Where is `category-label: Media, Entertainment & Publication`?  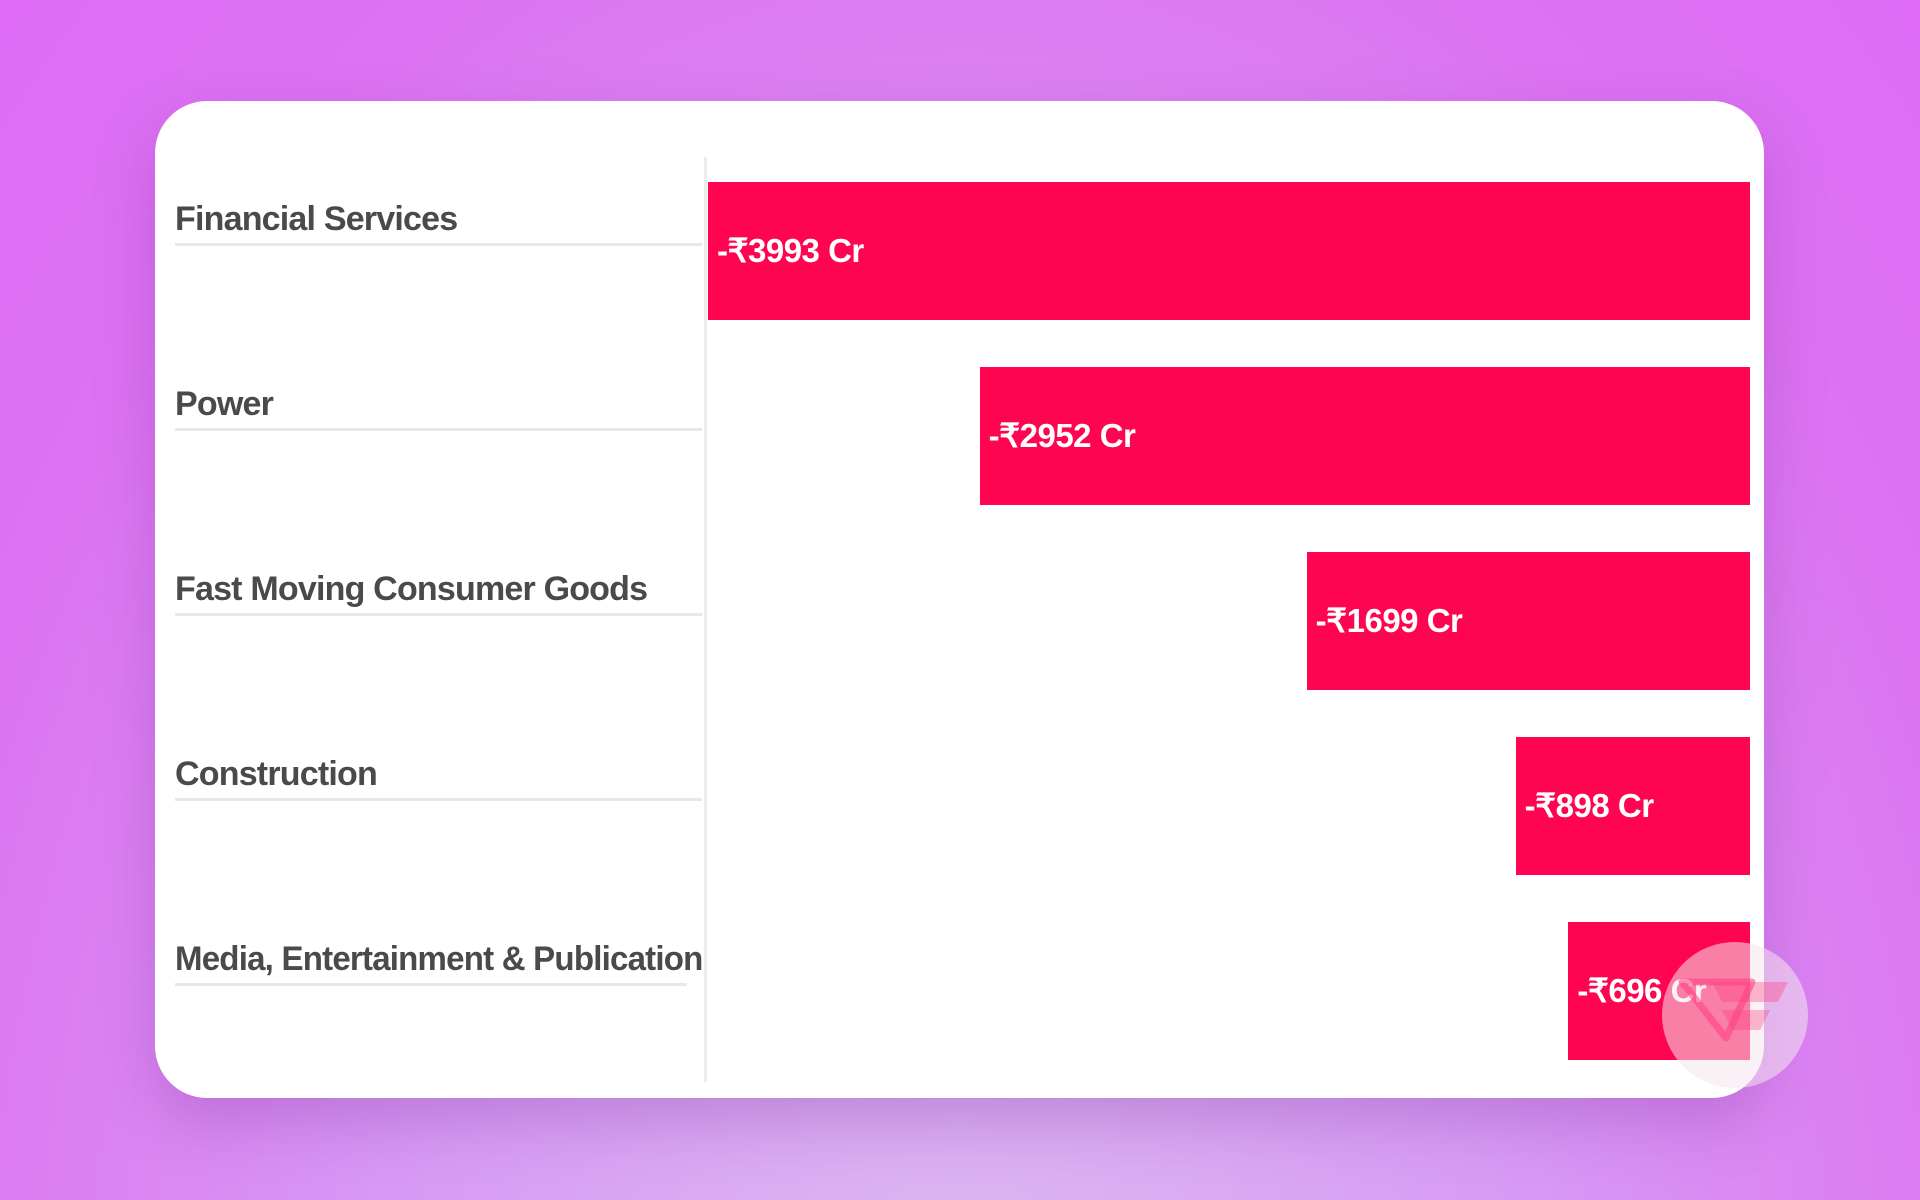 category-label: Media, Entertainment & Publication is located at coordinates (439, 962).